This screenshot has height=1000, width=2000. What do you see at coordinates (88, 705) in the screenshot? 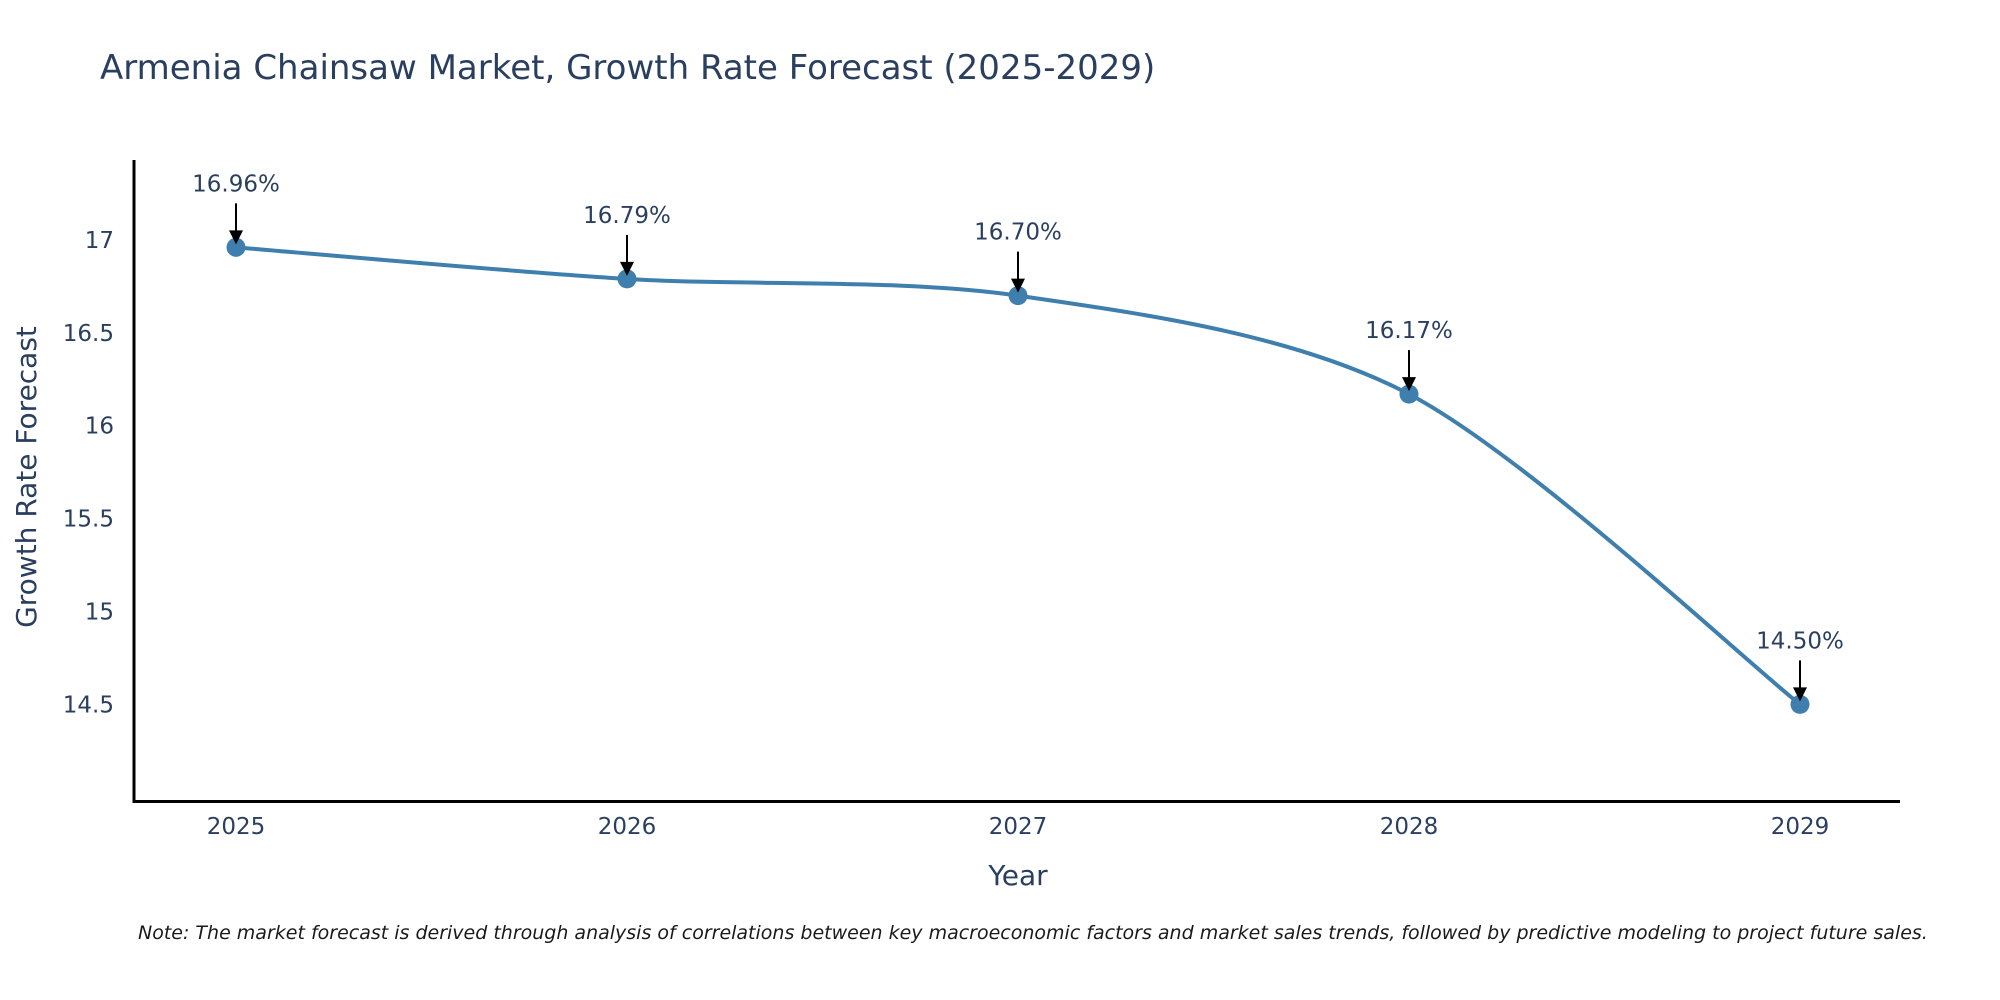
I see `y-tick-label: 14.5` at bounding box center [88, 705].